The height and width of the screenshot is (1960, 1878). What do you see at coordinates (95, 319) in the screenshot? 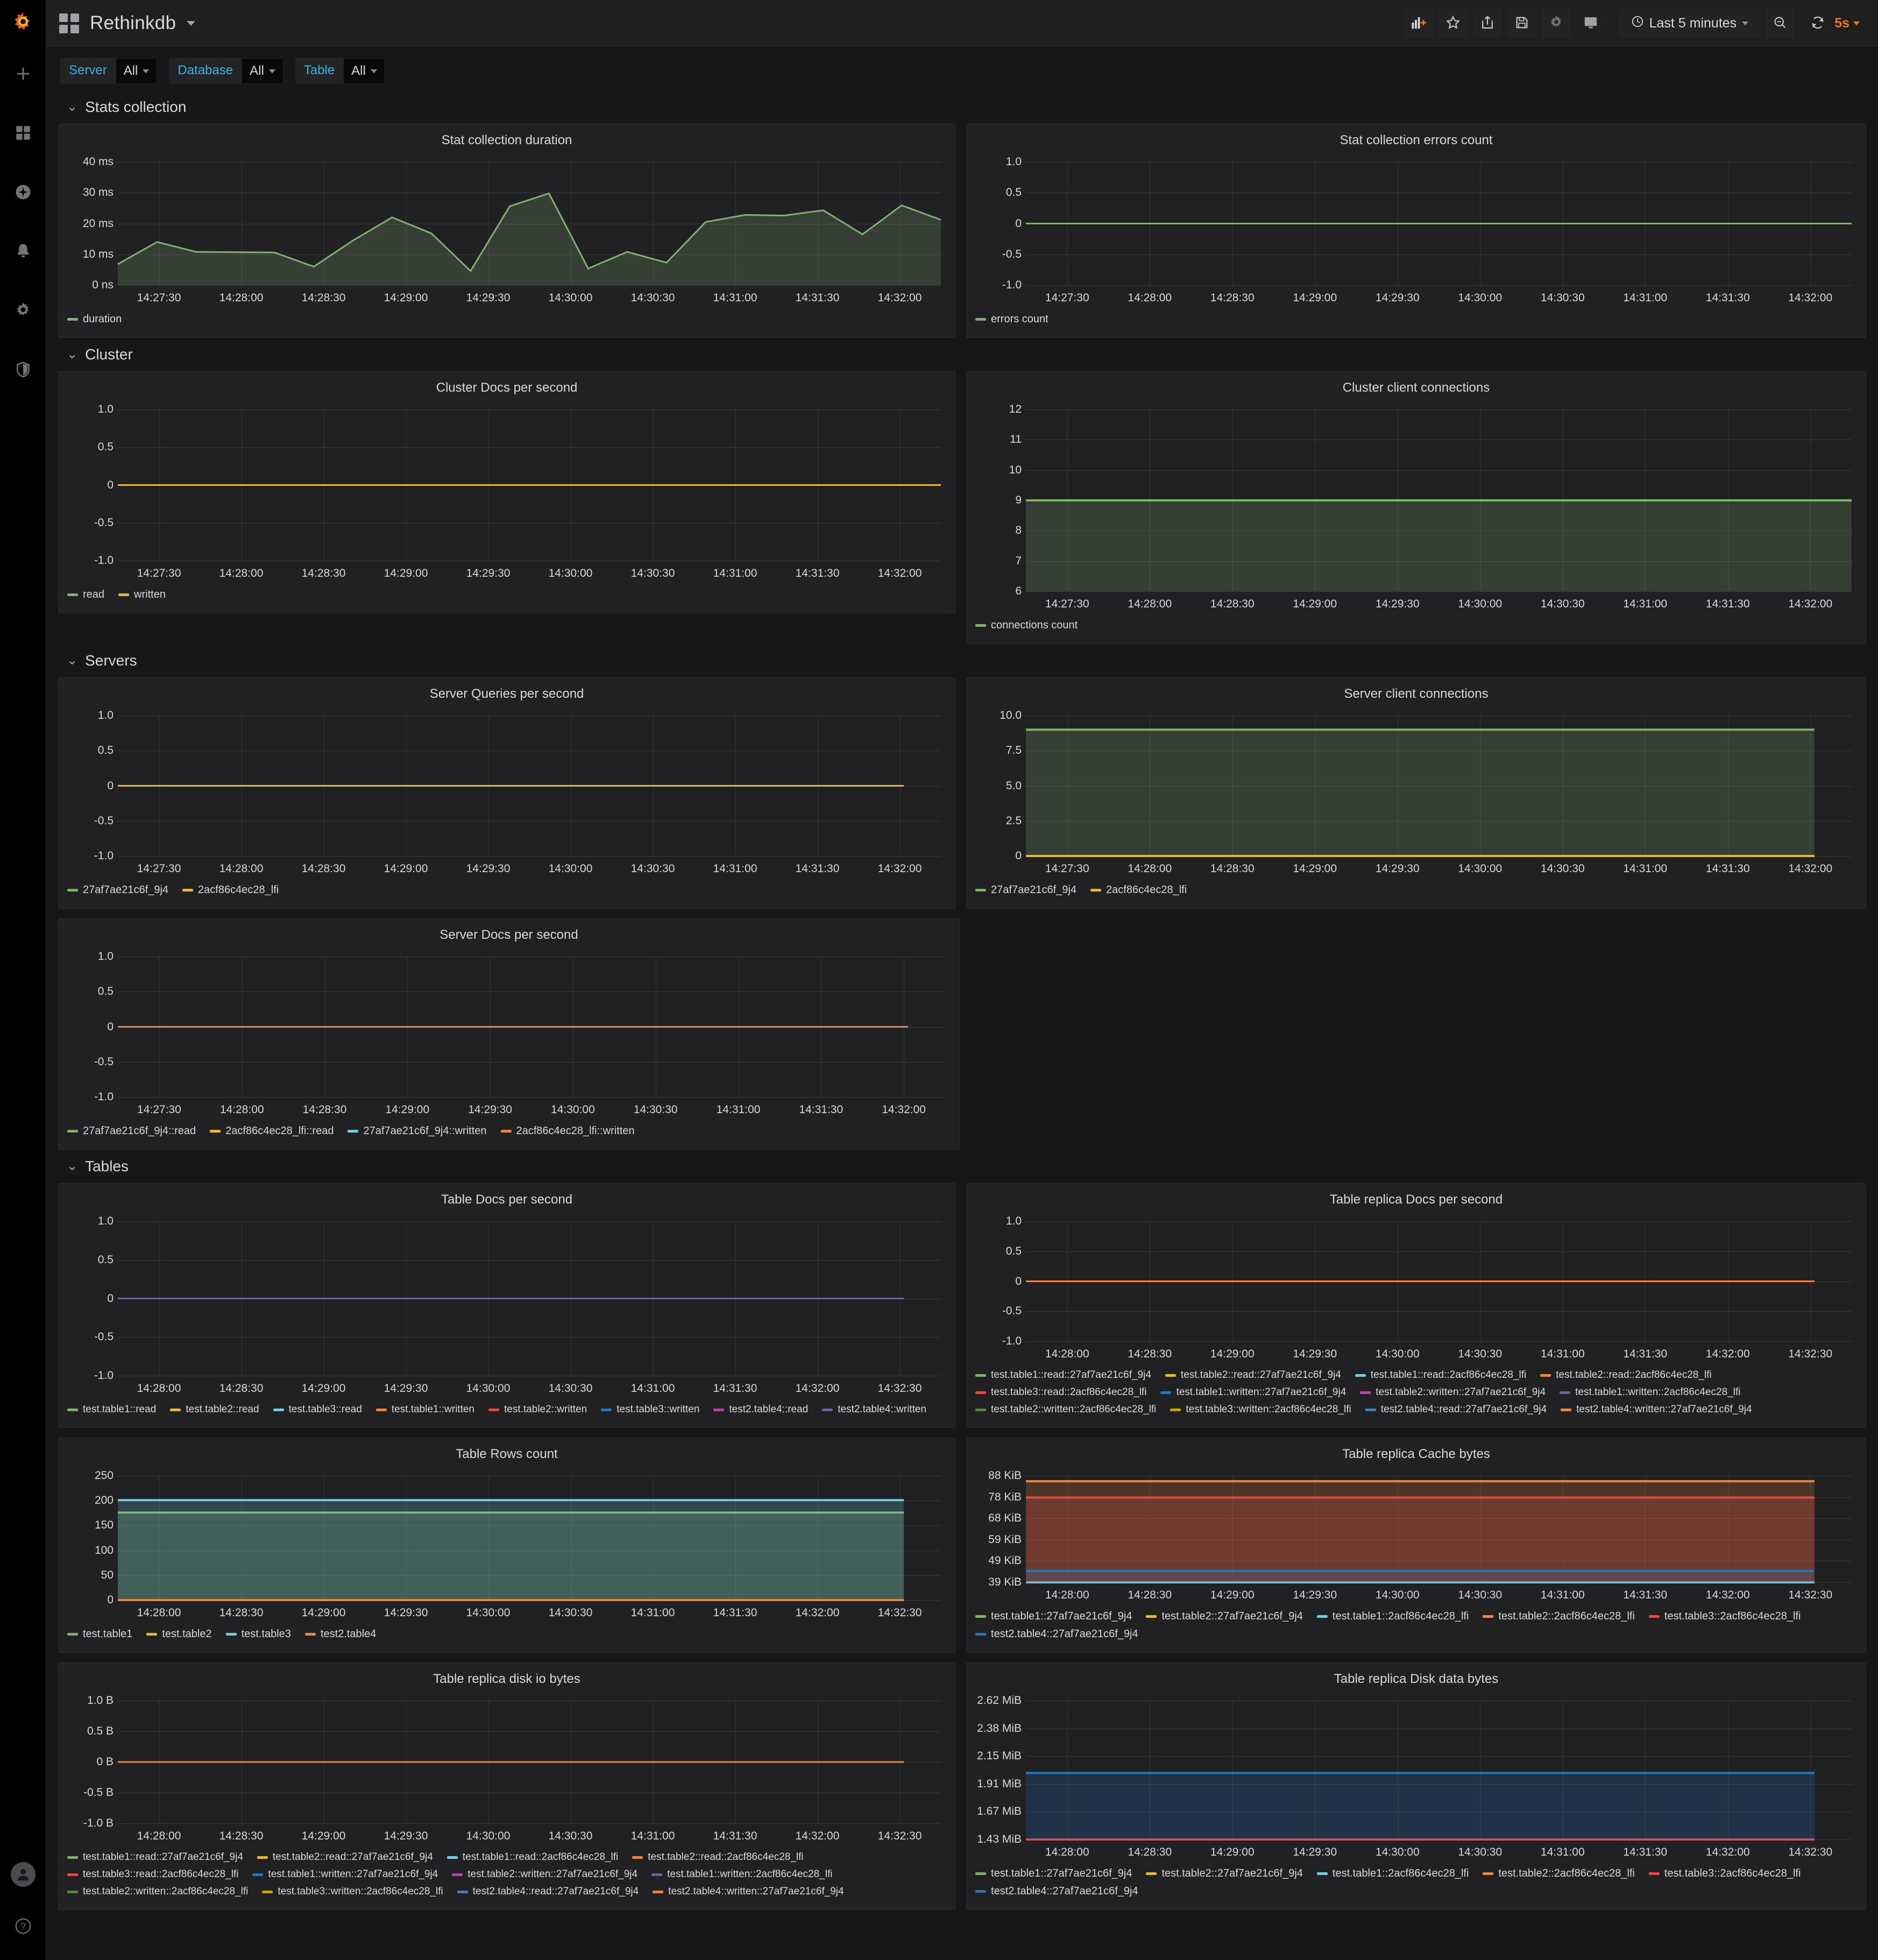
I see `legend-item: duration` at bounding box center [95, 319].